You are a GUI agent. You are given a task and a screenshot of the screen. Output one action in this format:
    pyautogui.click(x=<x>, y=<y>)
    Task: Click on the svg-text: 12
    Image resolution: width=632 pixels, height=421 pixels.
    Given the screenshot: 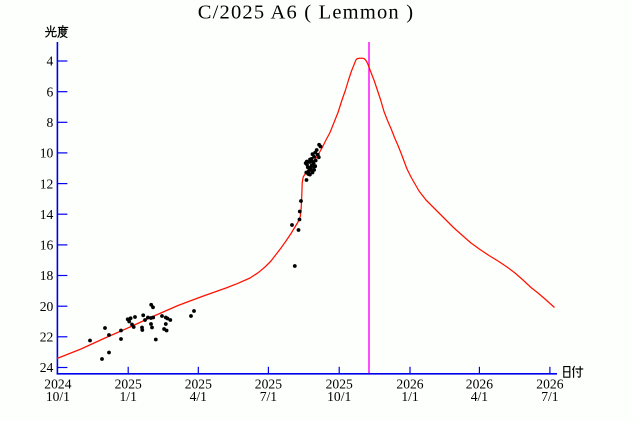 What is the action you would take?
    pyautogui.click(x=47, y=183)
    